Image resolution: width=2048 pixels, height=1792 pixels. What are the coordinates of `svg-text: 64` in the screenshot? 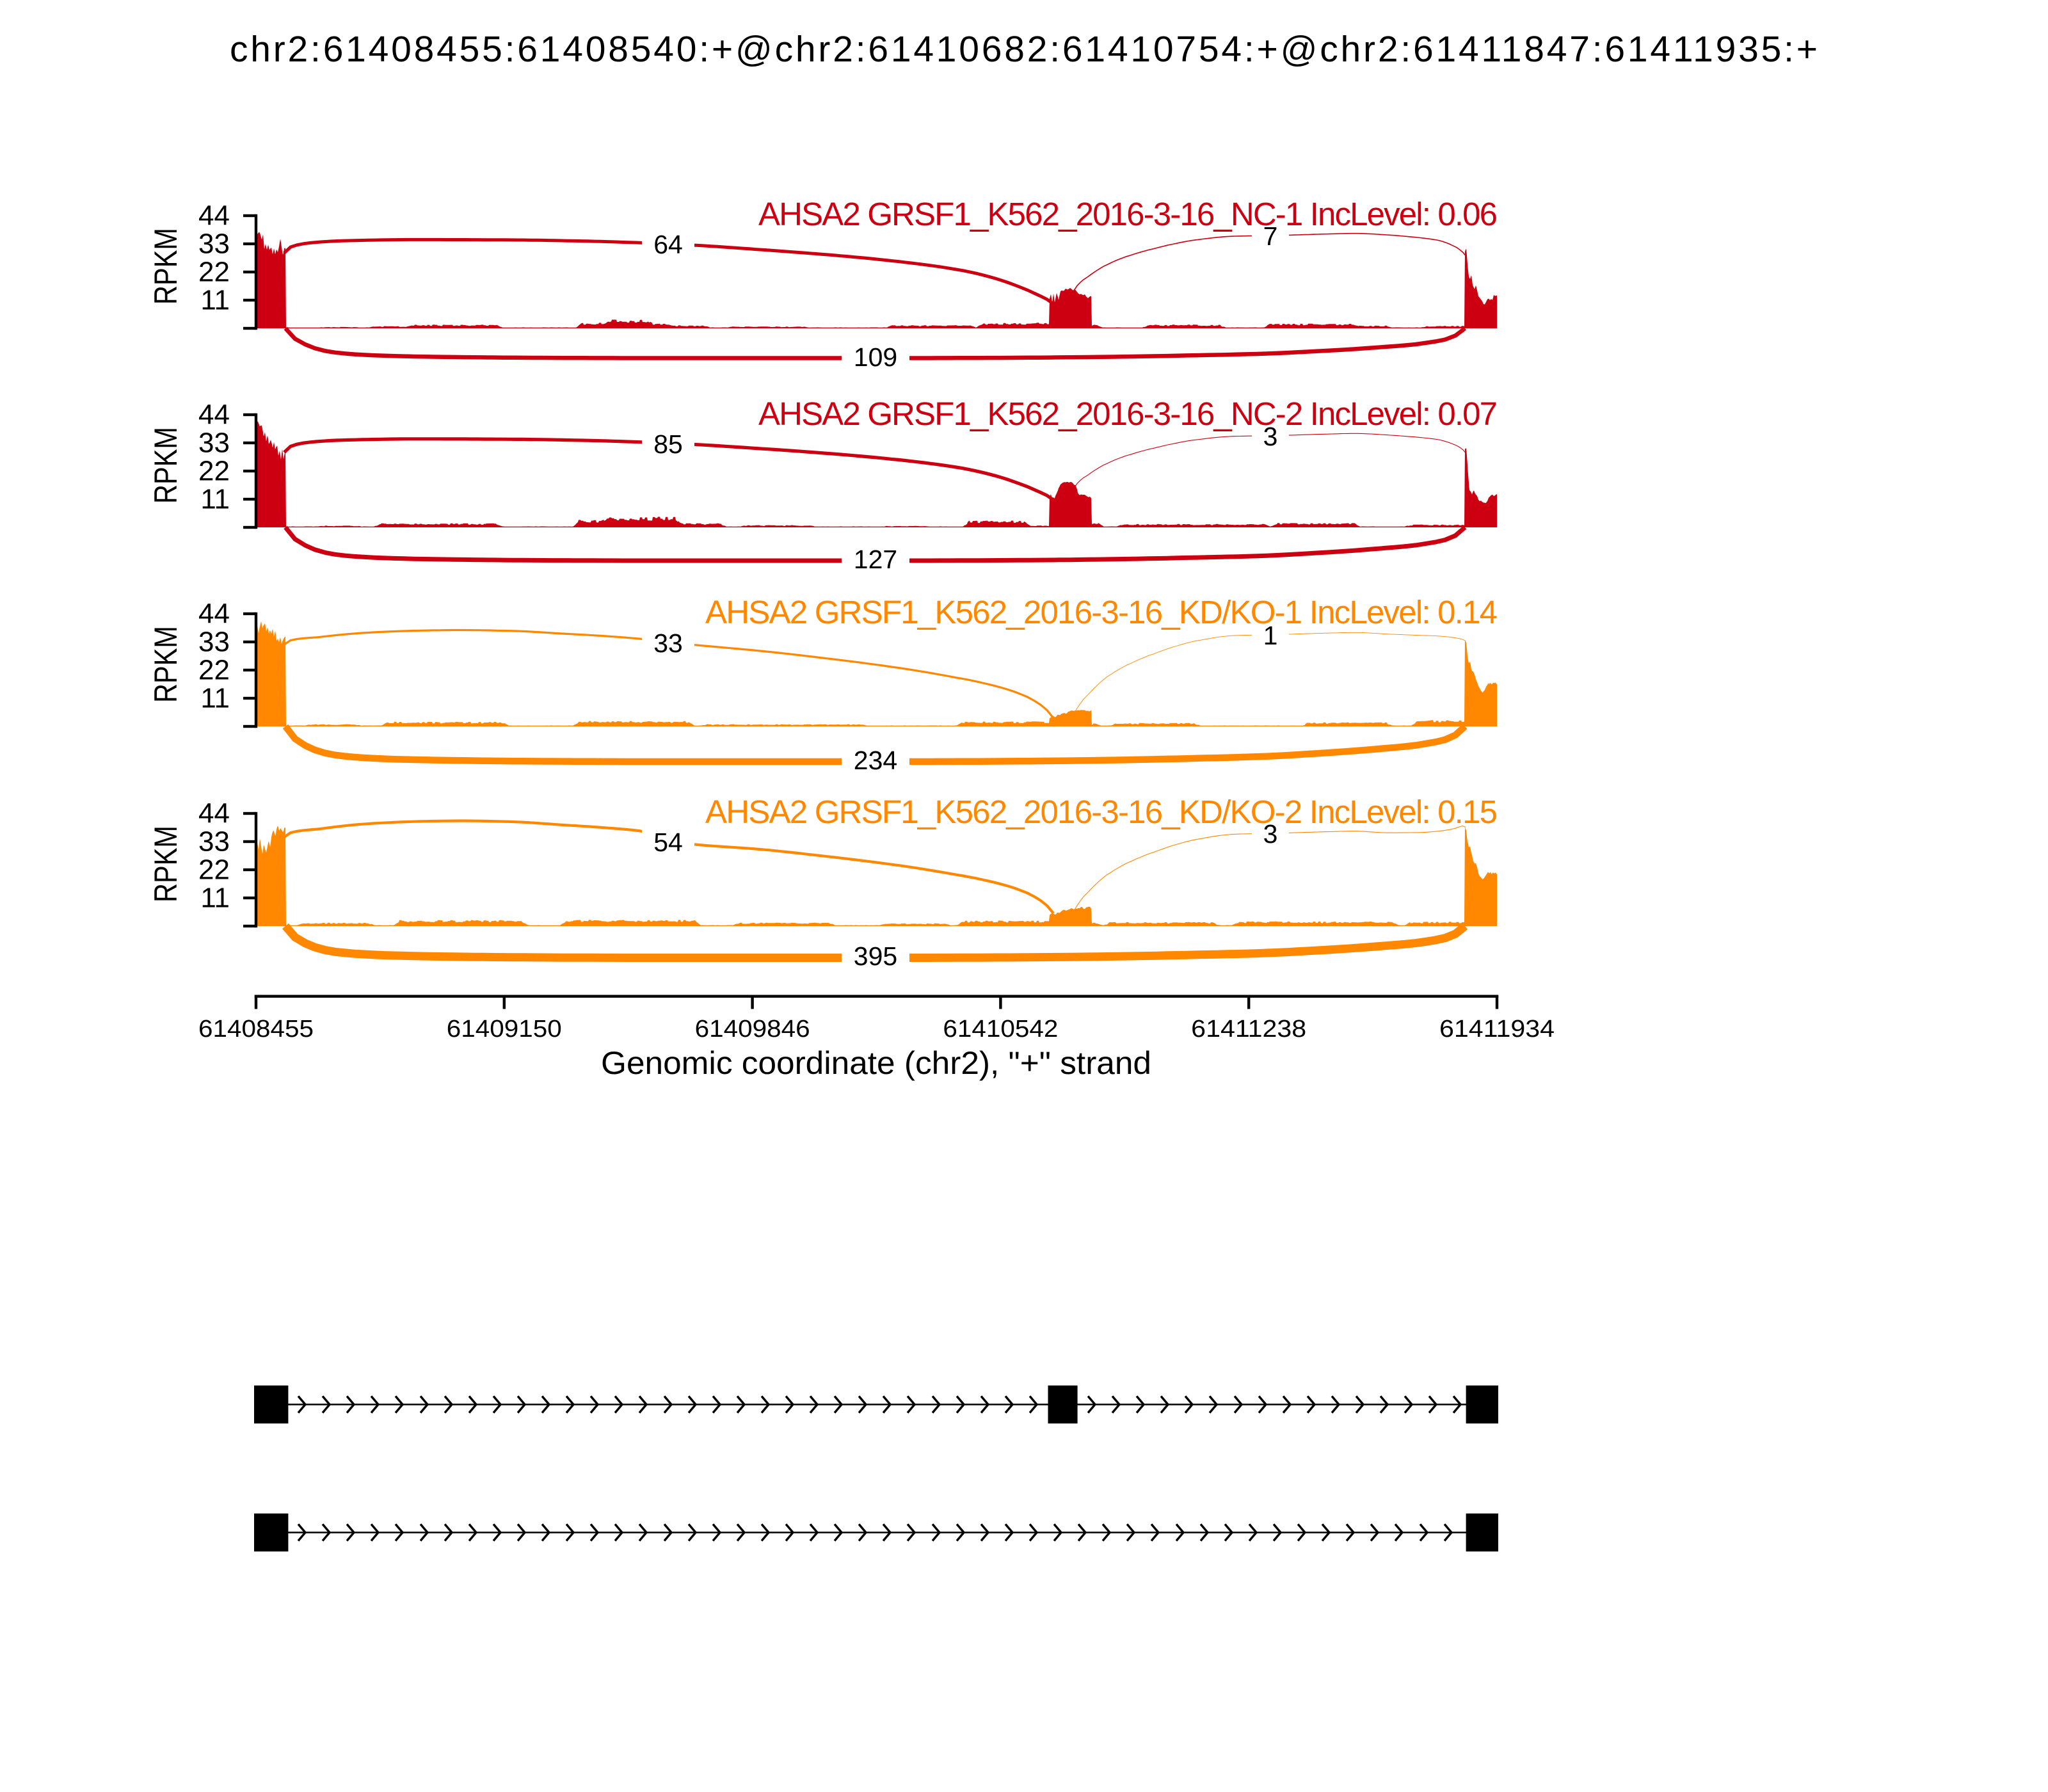 It's located at (668, 244).